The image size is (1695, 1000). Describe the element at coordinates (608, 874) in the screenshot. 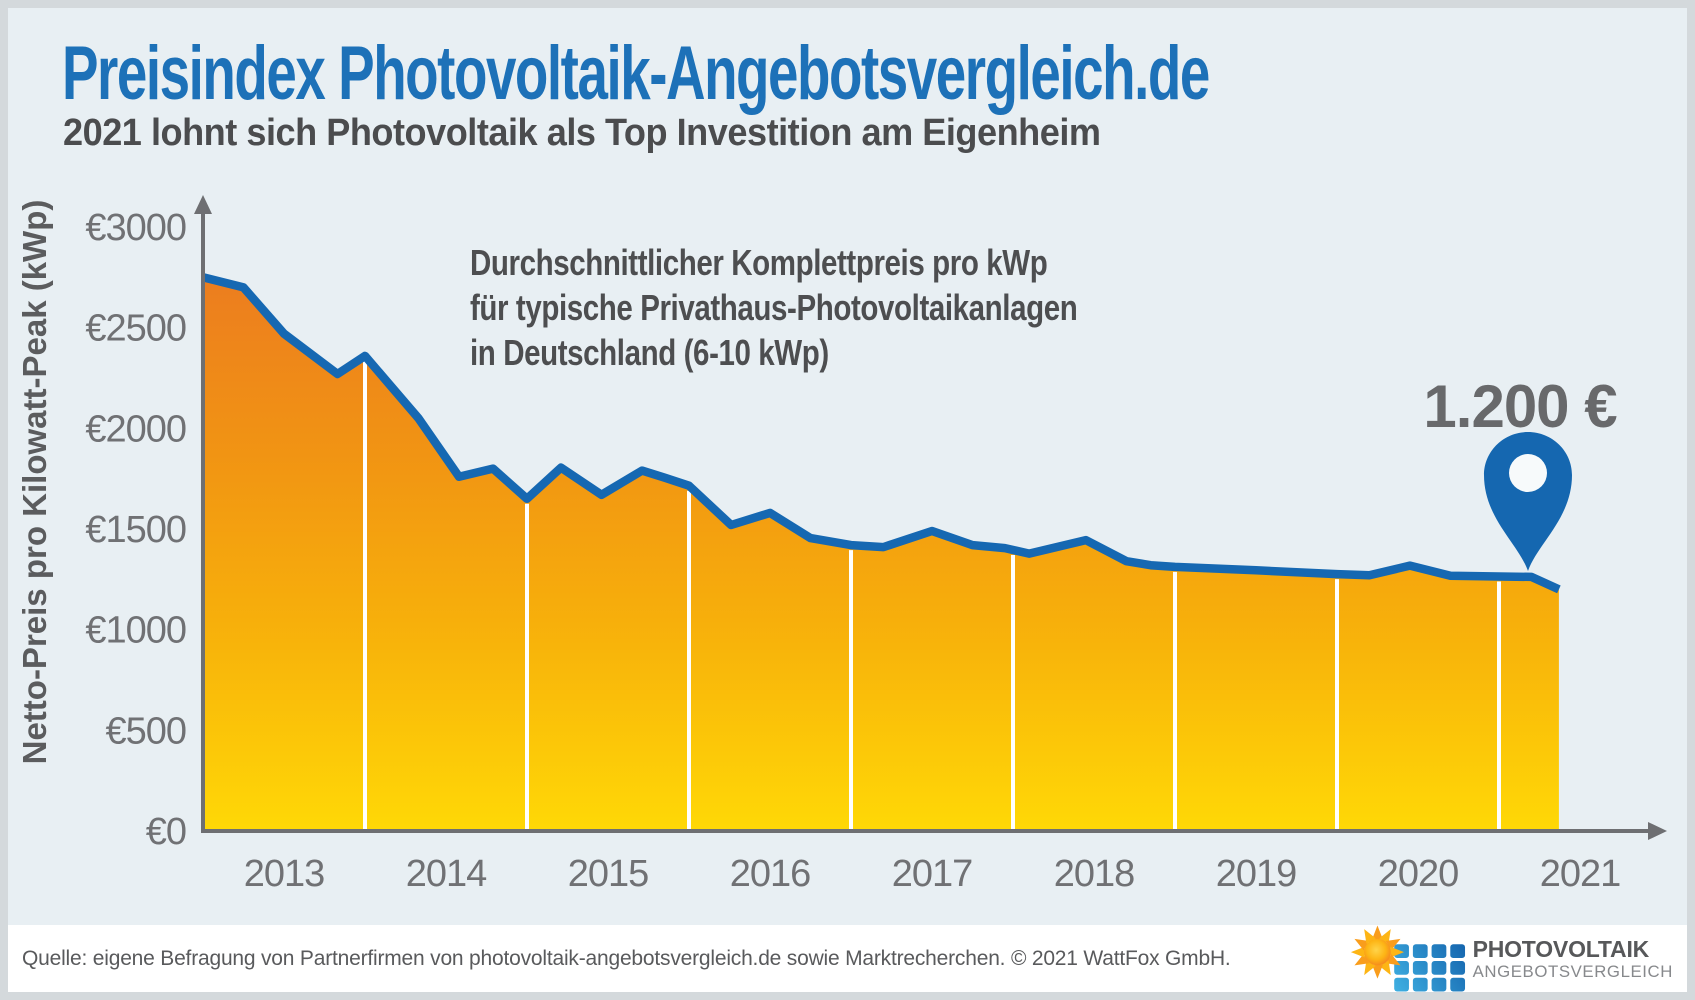

I see `x-tick-2015: 2015` at that location.